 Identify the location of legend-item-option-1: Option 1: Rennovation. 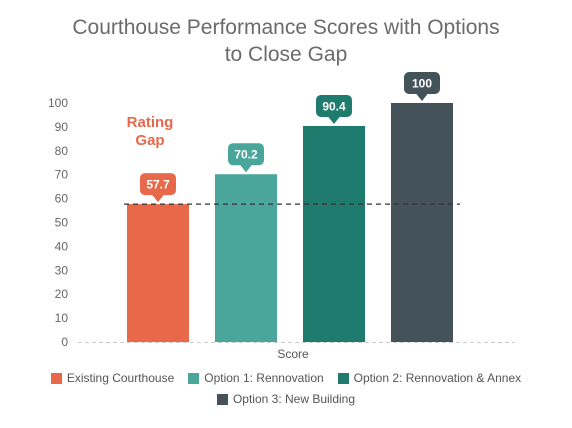
(256, 378).